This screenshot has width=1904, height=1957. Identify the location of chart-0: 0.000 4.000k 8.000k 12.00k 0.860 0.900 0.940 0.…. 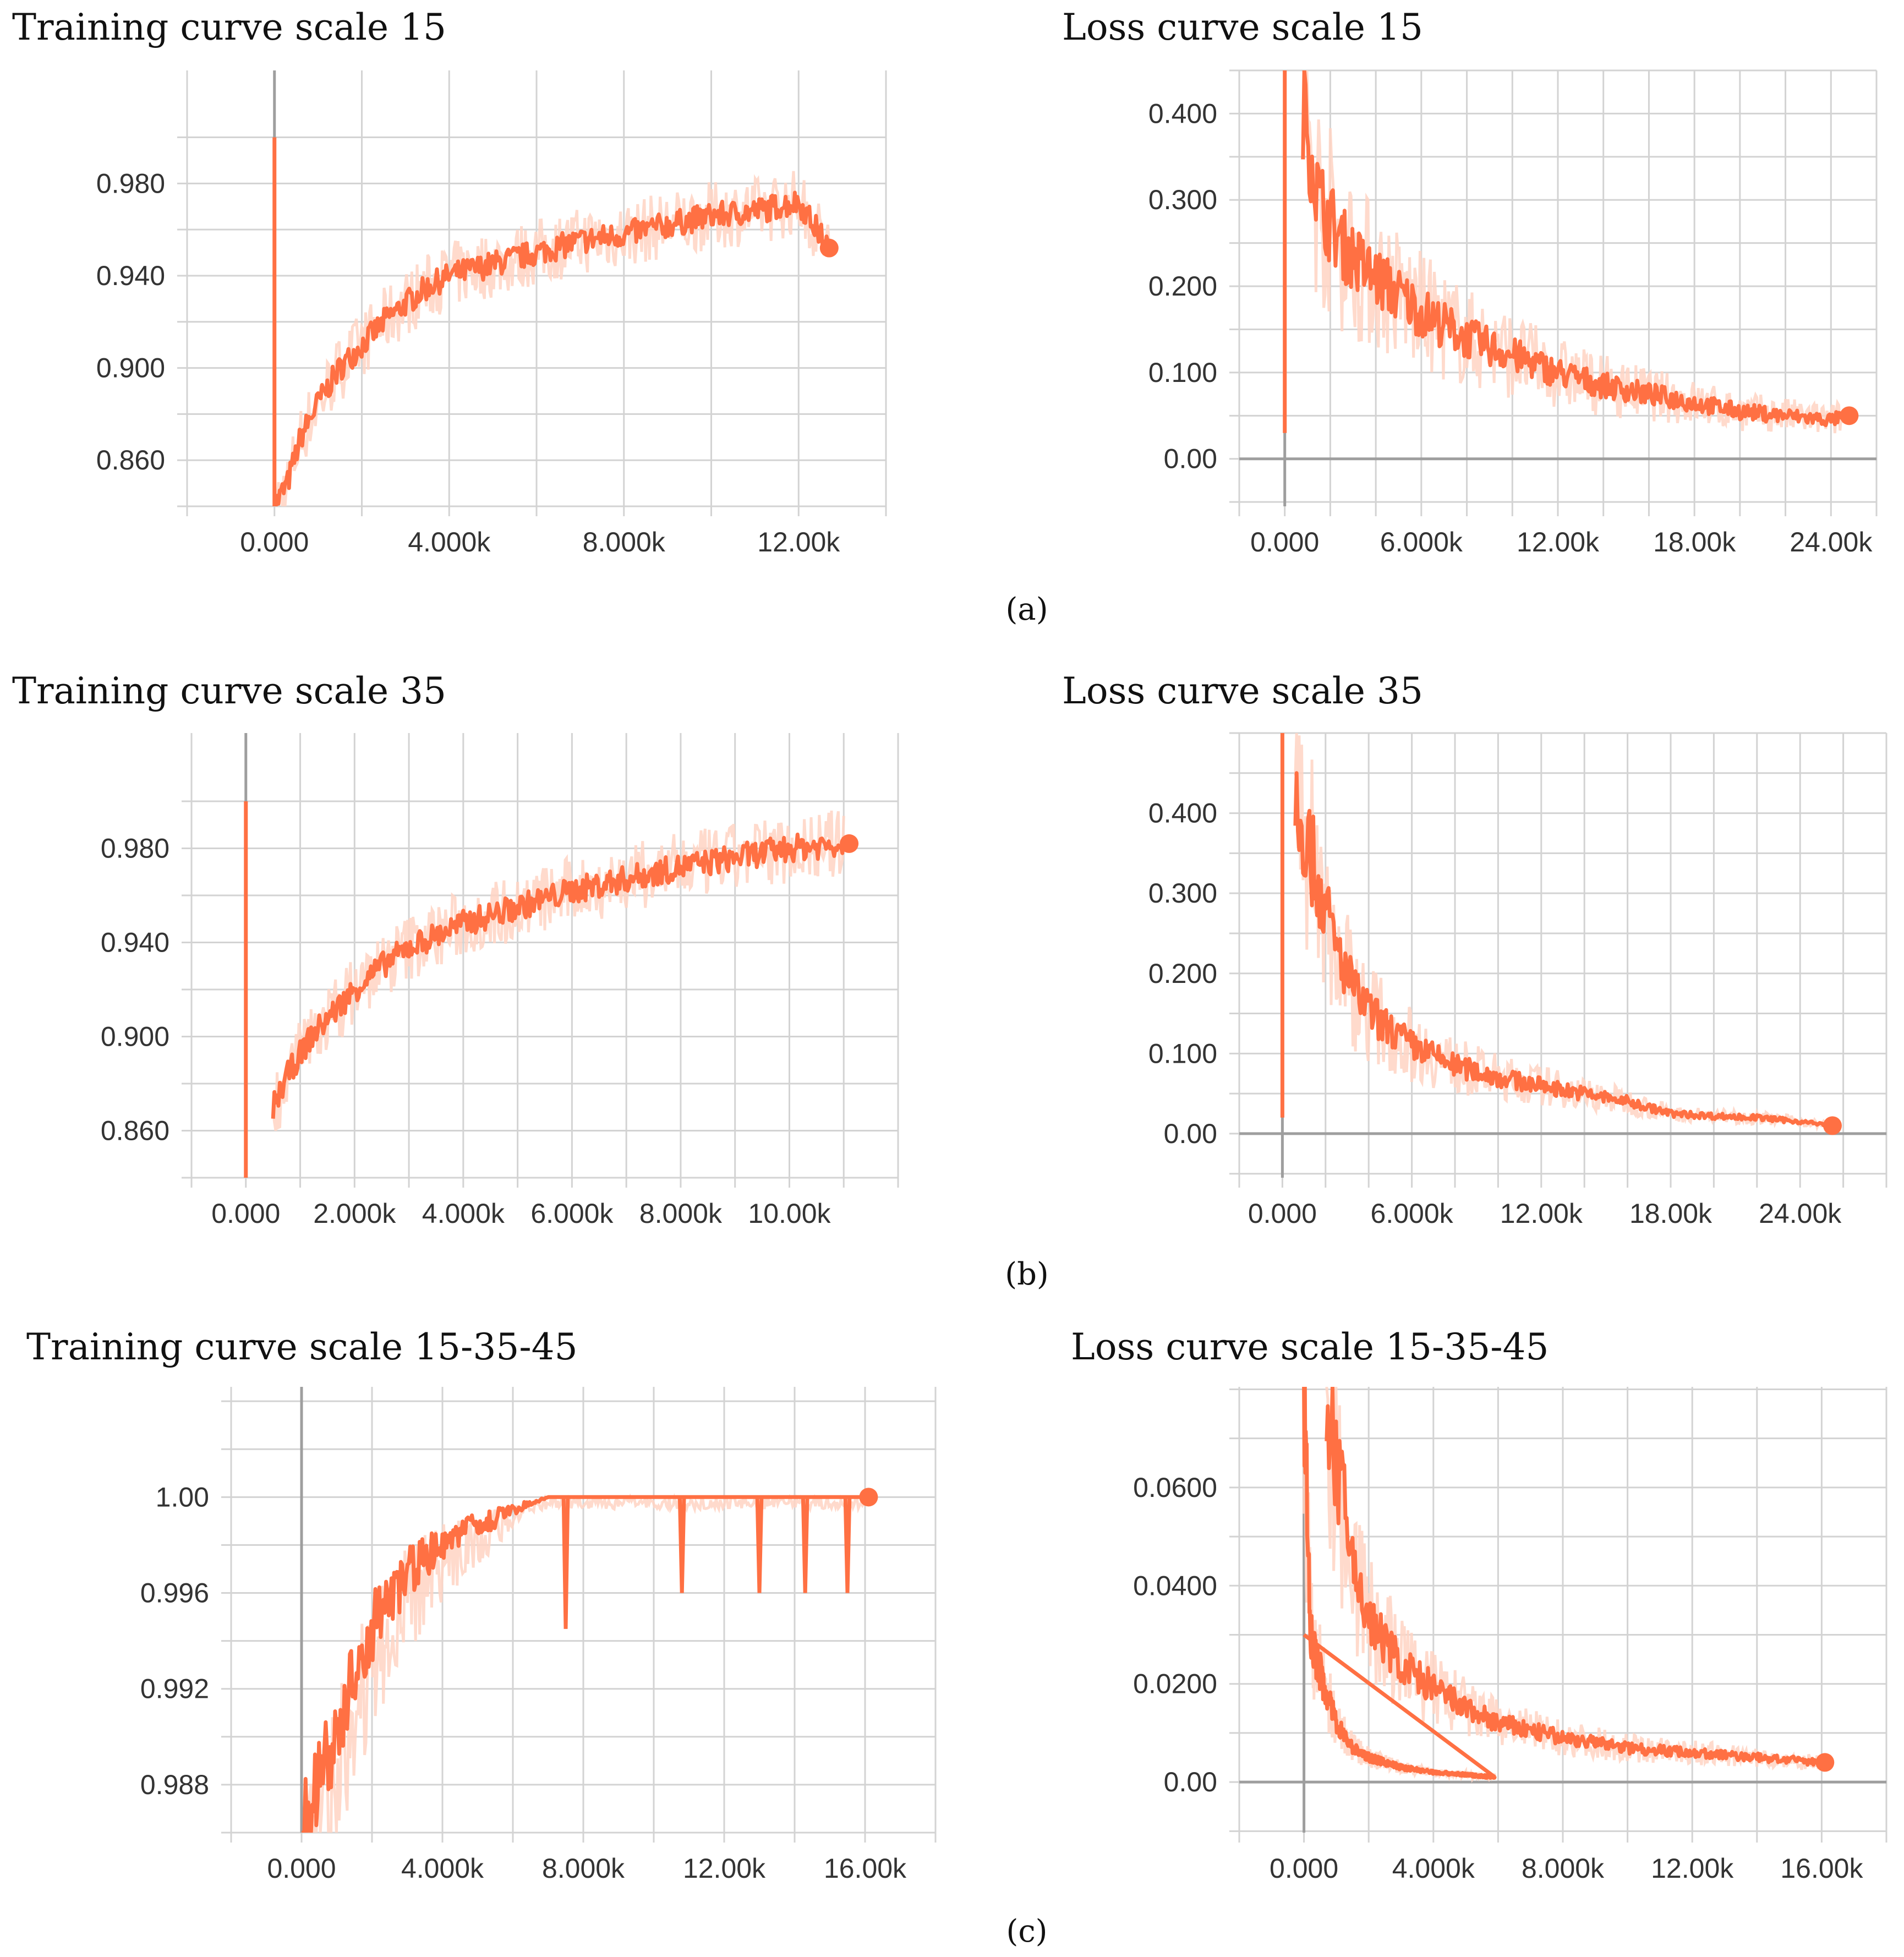
(491, 313).